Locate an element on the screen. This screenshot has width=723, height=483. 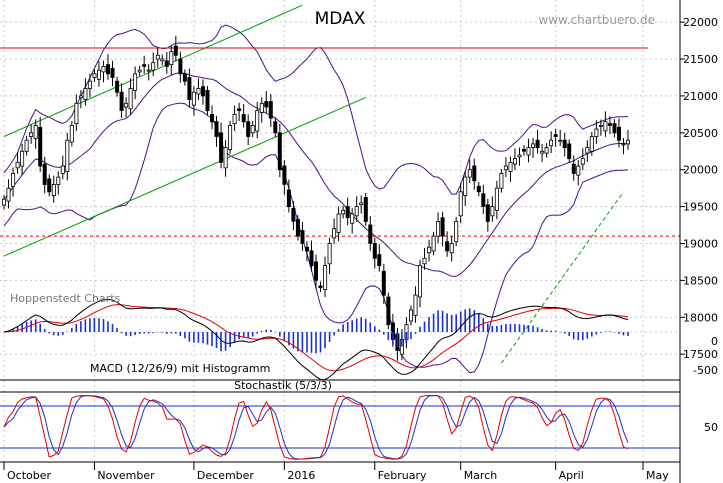
price-tick-label: 21000 is located at coordinates (700, 96).